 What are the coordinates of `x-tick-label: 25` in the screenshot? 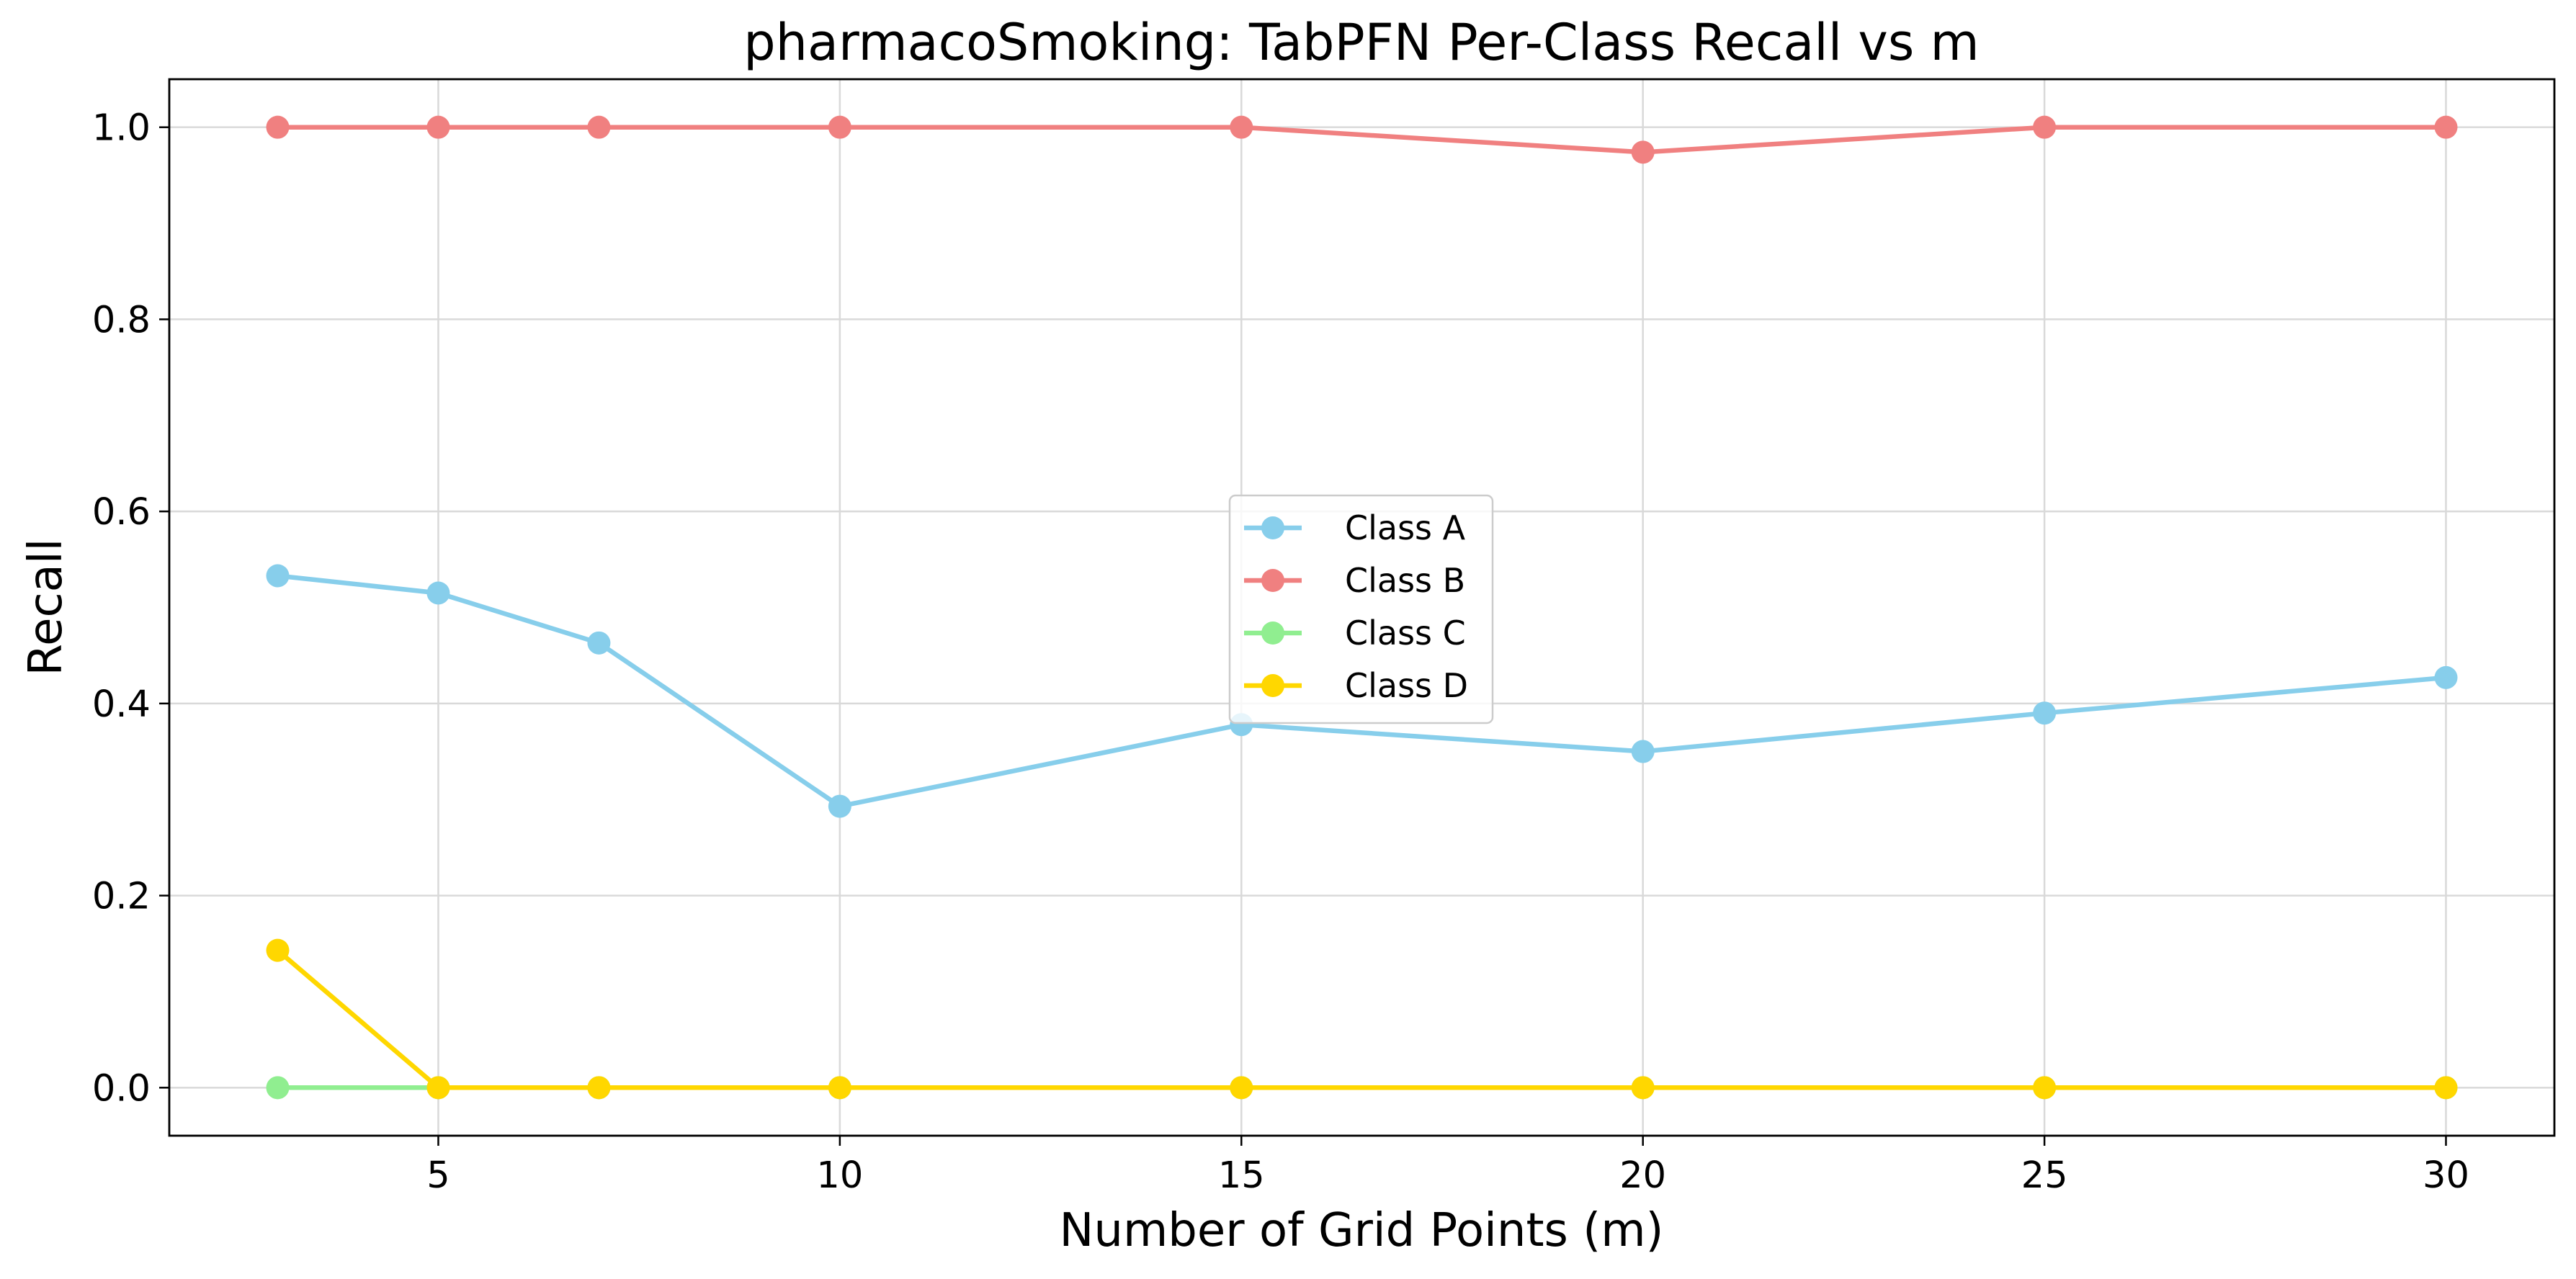 It's located at (2044, 1176).